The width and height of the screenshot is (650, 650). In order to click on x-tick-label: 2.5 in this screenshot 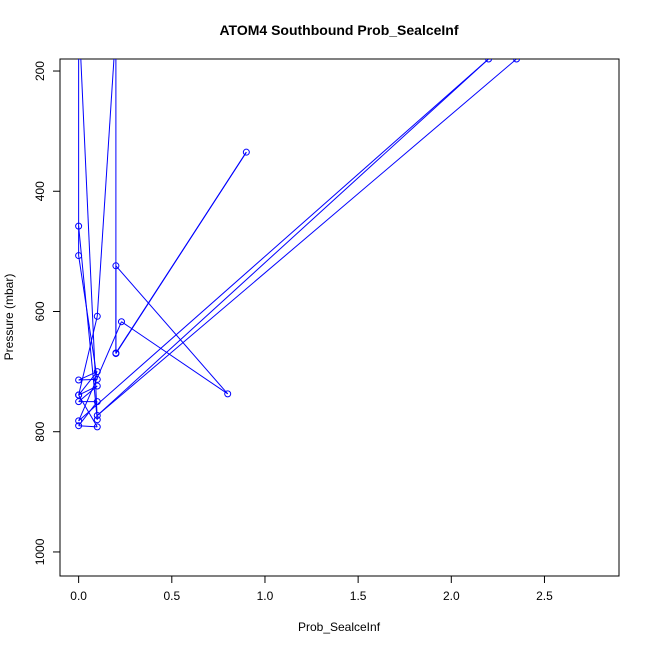, I will do `click(544, 596)`.